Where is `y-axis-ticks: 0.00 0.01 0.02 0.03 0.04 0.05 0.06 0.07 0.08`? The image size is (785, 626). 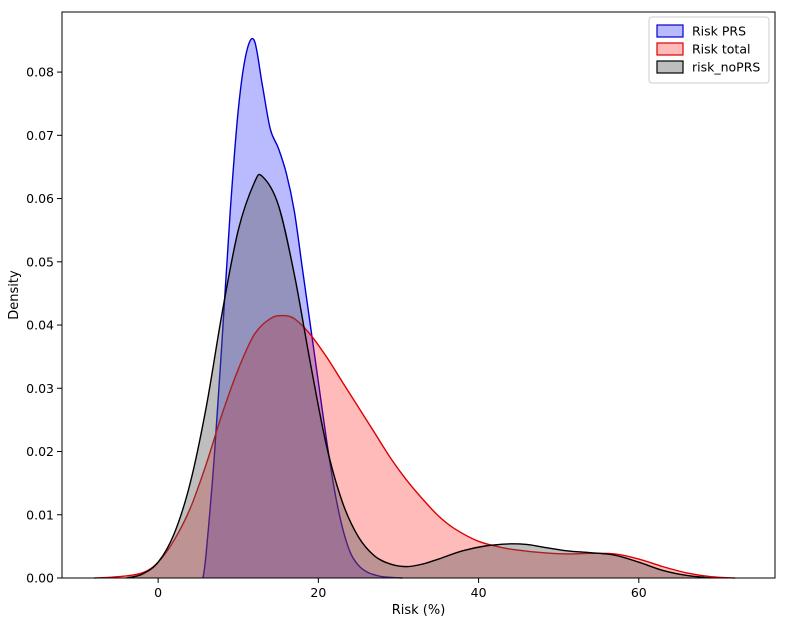 y-axis-ticks: 0.00 0.01 0.02 0.03 0.04 0.05 0.06 0.07 0.08 is located at coordinates (44, 325).